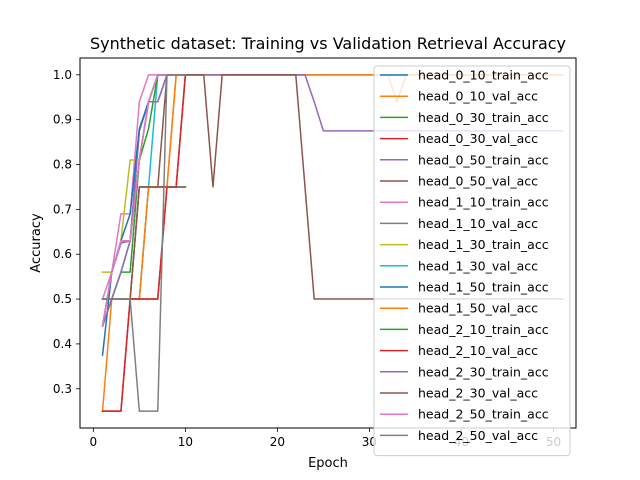 Image resolution: width=640 pixels, height=480 pixels. What do you see at coordinates (483, 159) in the screenshot?
I see `legend-label: head_0_50_train_acc` at bounding box center [483, 159].